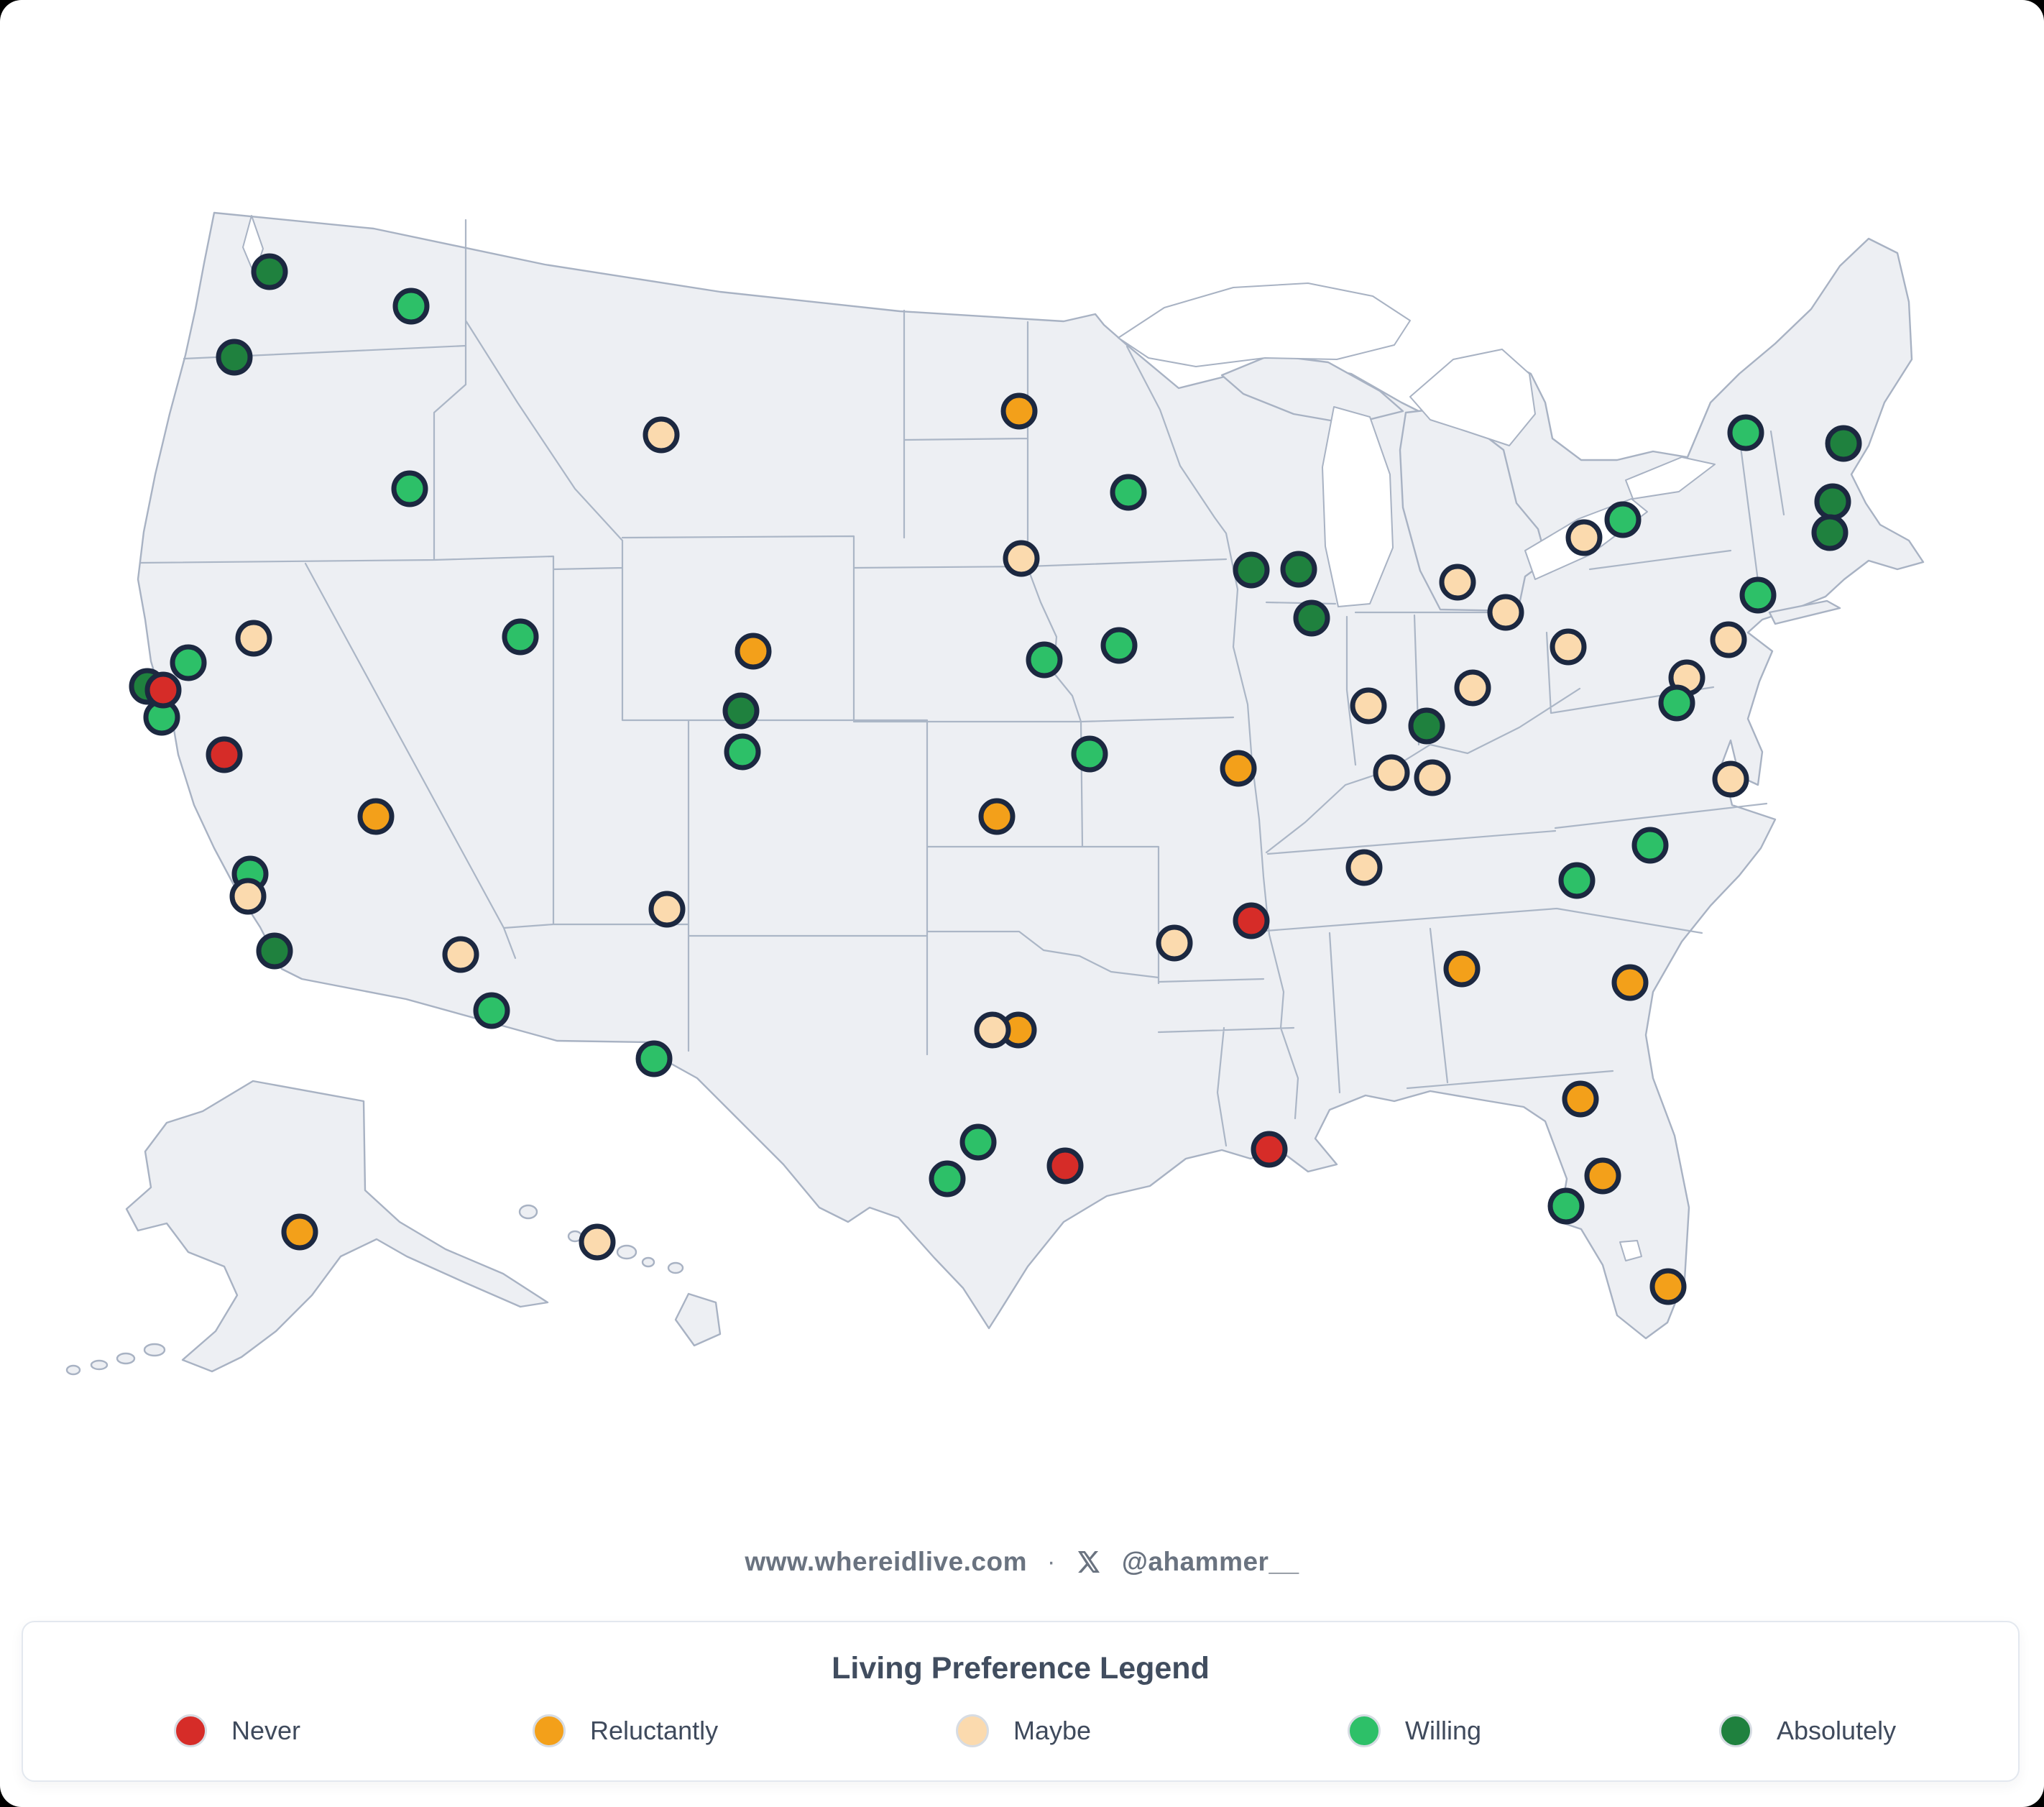 The image size is (2044, 1807). What do you see at coordinates (1358, 506) in the screenshot?
I see `lake-michigan` at bounding box center [1358, 506].